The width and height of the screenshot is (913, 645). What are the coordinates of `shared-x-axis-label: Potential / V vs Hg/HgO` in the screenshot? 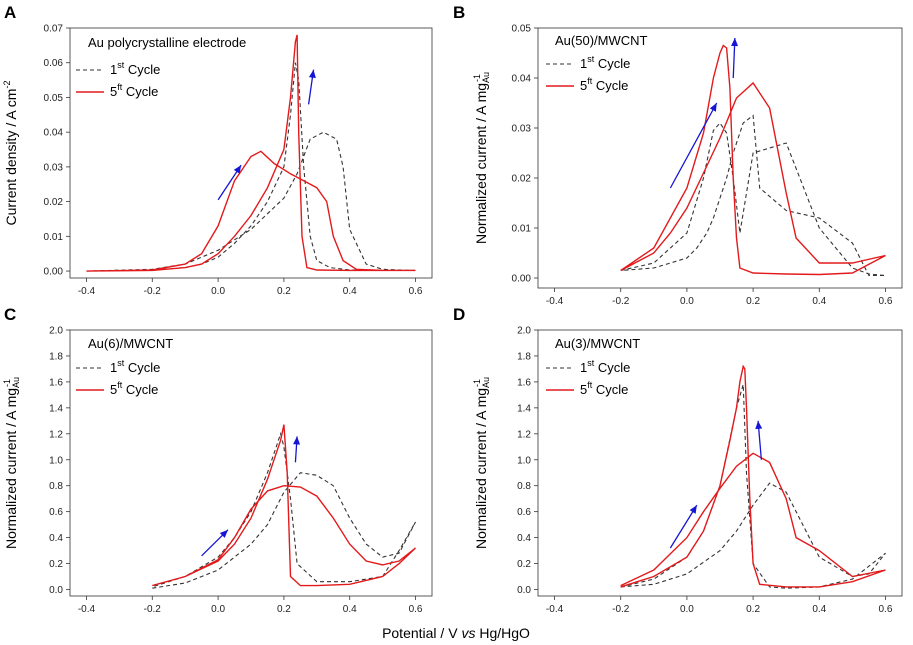 It's located at (456, 633).